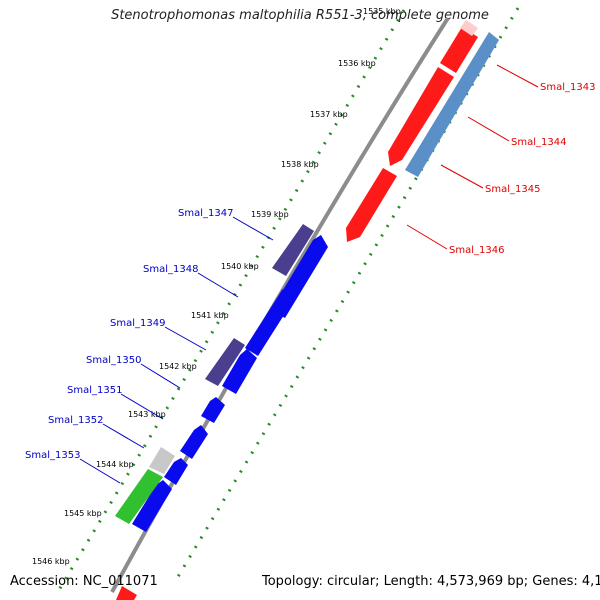  I want to click on gene-label-smal-1344: Smal_1344, so click(538, 142).